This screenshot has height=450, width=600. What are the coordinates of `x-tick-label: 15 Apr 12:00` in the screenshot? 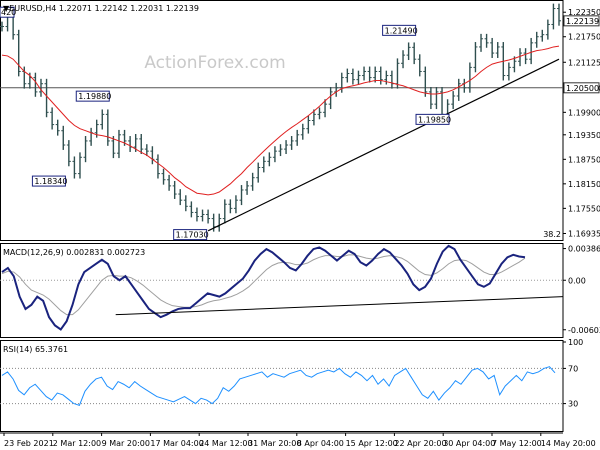 It's located at (372, 443).